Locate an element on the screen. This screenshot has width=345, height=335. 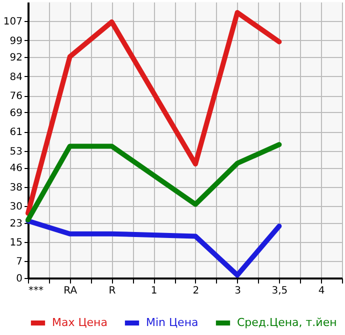
x-tick-label: R is located at coordinates (112, 291).